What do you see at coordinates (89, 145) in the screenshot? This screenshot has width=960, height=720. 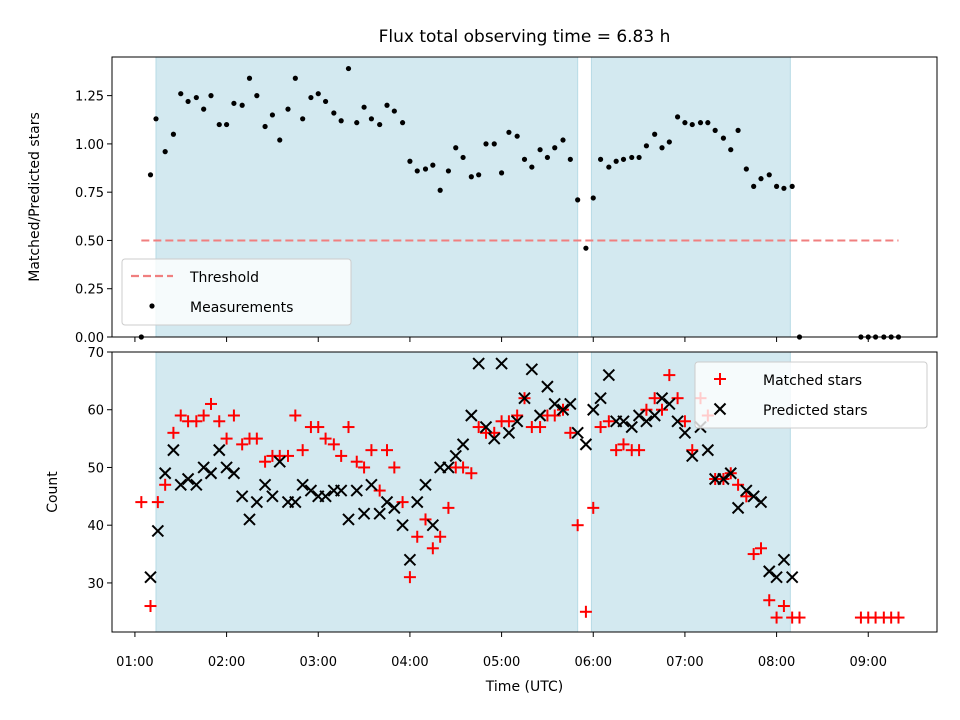 I see `y-tick-label: 1.00` at bounding box center [89, 145].